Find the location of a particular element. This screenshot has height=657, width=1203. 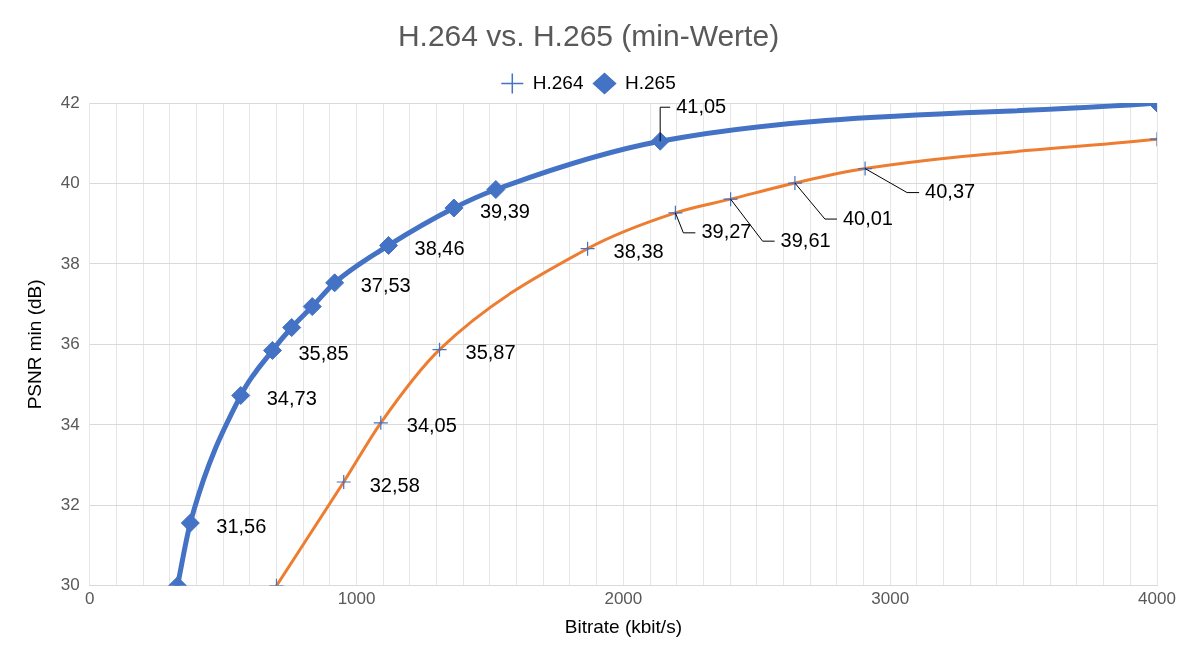

data-label: 40,01 is located at coordinates (867, 217).